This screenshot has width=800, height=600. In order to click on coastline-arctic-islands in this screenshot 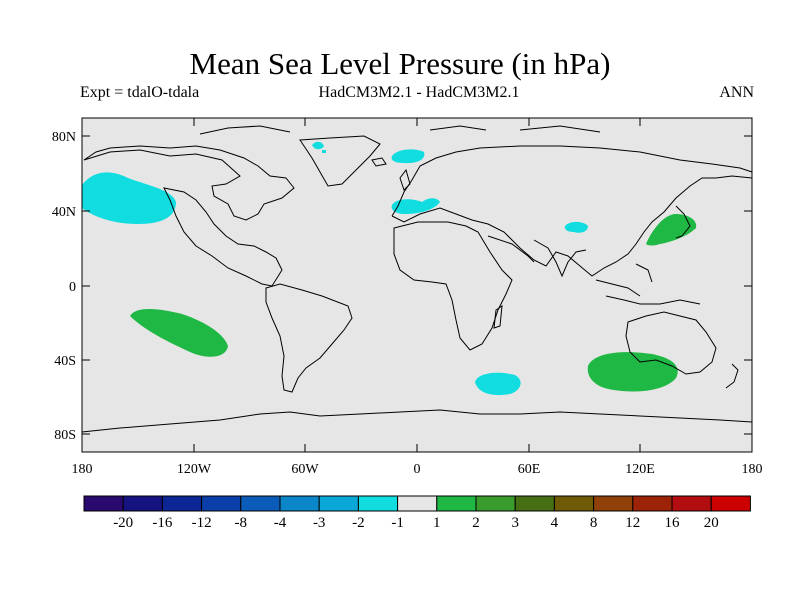, I will do `click(400, 130)`.